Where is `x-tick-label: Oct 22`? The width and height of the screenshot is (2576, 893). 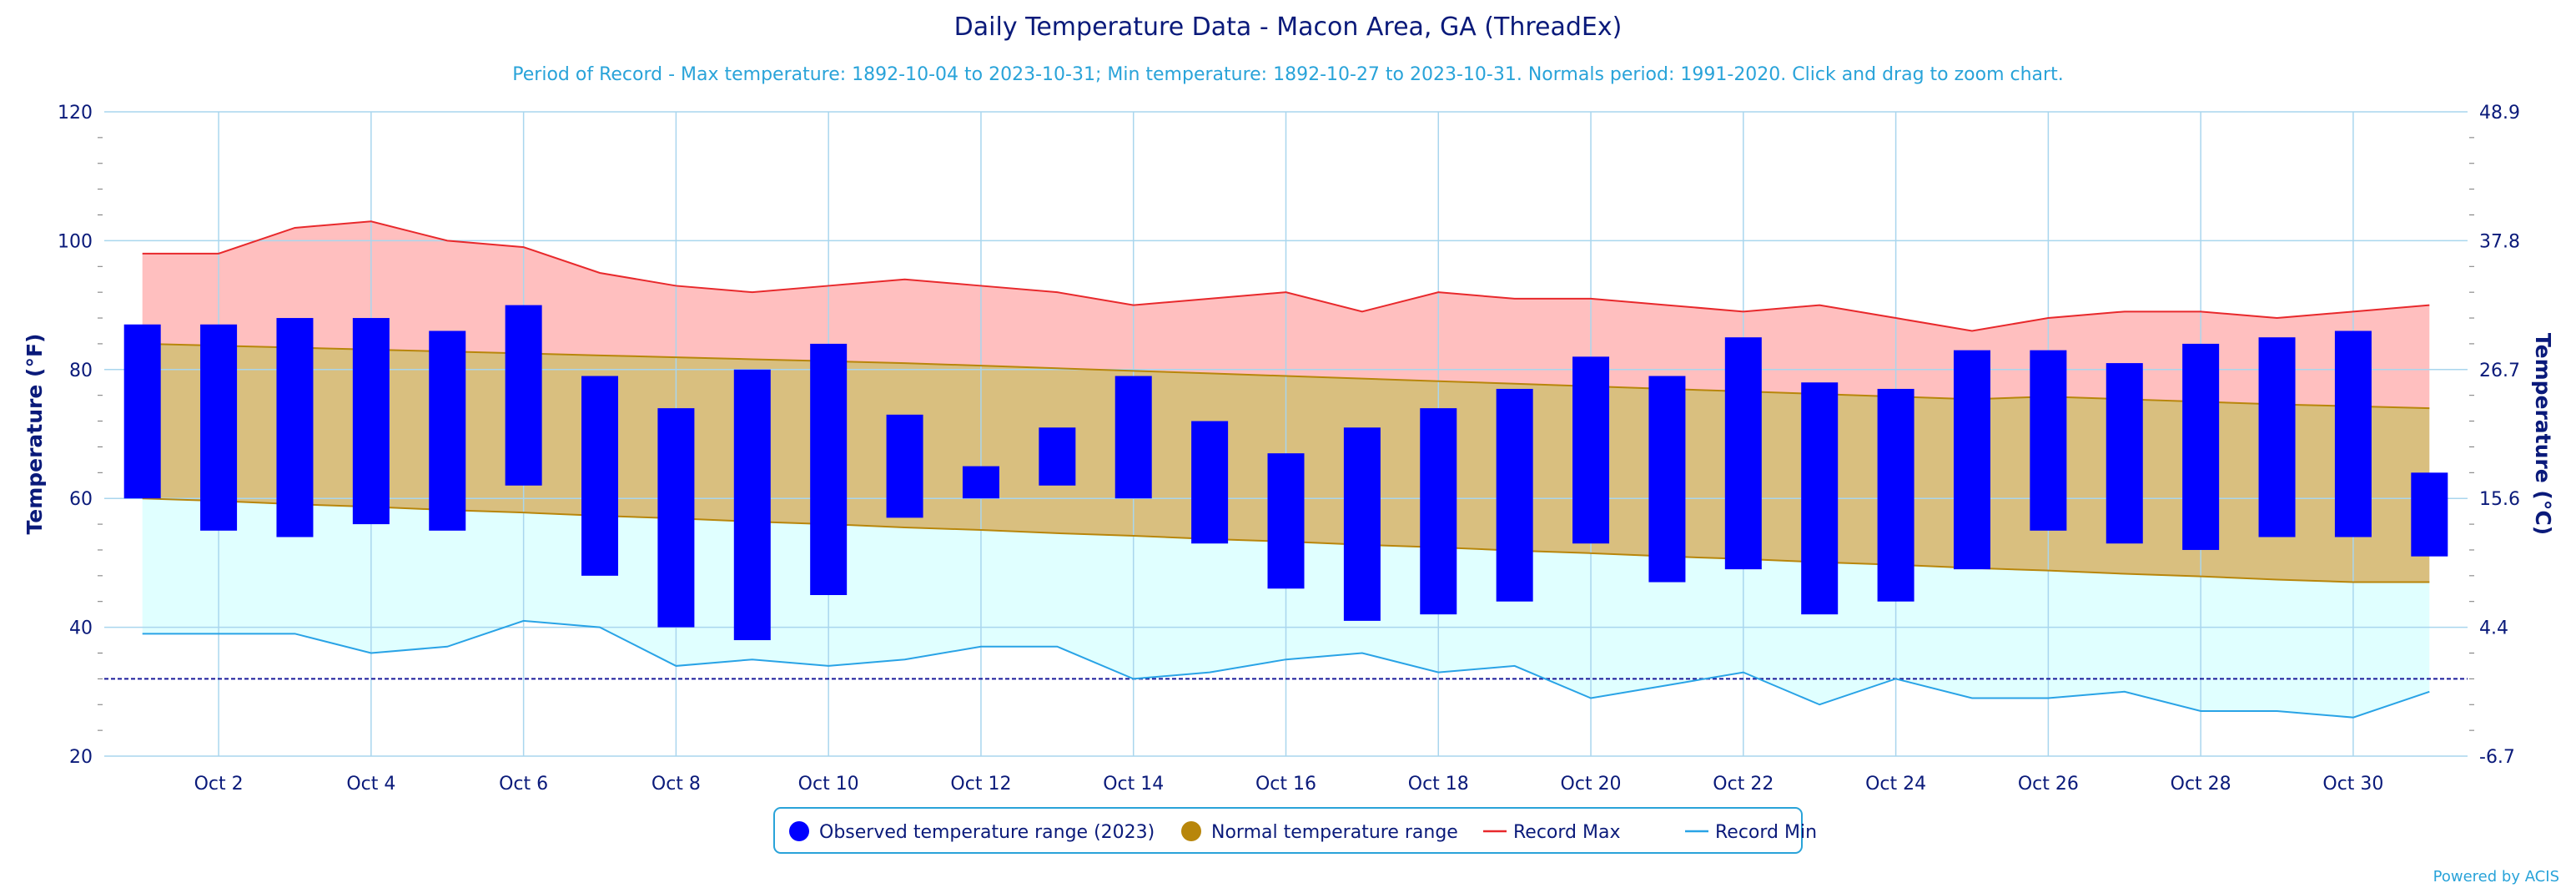 x-tick-label: Oct 22 is located at coordinates (1743, 784).